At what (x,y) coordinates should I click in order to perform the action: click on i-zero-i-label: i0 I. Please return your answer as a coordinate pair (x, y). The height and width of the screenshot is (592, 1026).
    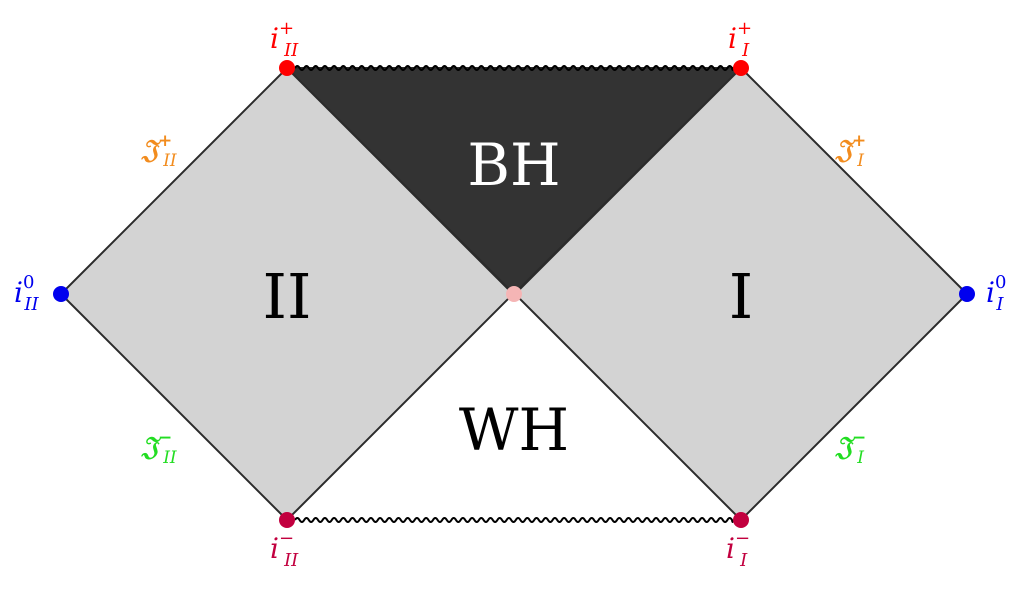
    Looking at the image, I should click on (996, 293).